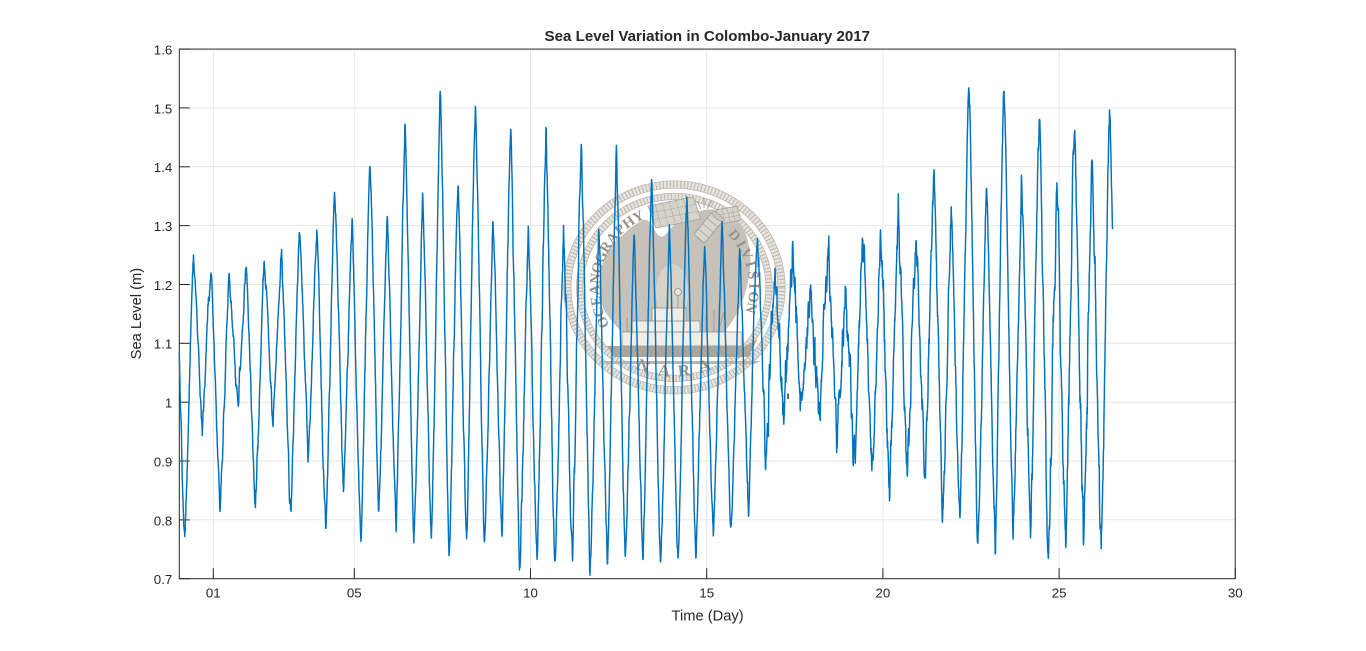 The image size is (1366, 651). I want to click on svg-text: 0.9, so click(163, 461).